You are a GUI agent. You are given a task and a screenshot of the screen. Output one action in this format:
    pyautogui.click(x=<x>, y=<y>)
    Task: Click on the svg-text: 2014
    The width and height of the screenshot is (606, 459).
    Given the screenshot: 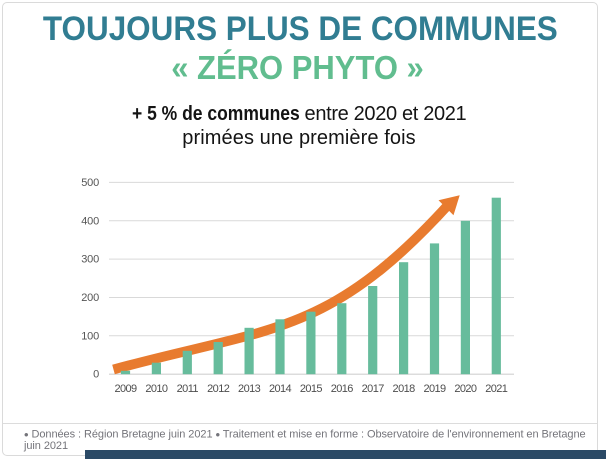 What is the action you would take?
    pyautogui.click(x=280, y=389)
    